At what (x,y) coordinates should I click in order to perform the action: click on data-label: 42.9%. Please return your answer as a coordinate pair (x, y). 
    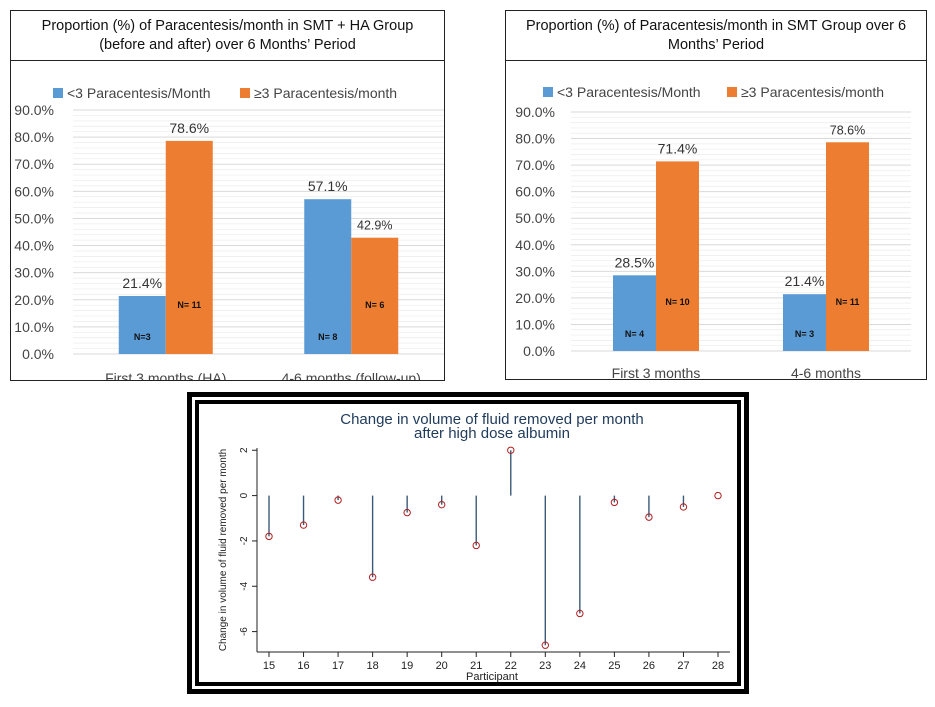
    Looking at the image, I should click on (374, 226).